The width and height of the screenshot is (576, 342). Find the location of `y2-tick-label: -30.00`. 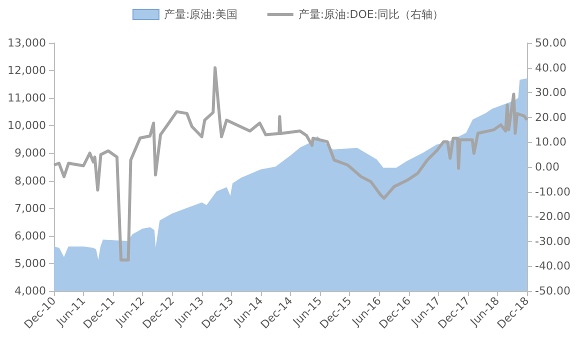

y2-tick-label: -30.00 is located at coordinates (552, 241).